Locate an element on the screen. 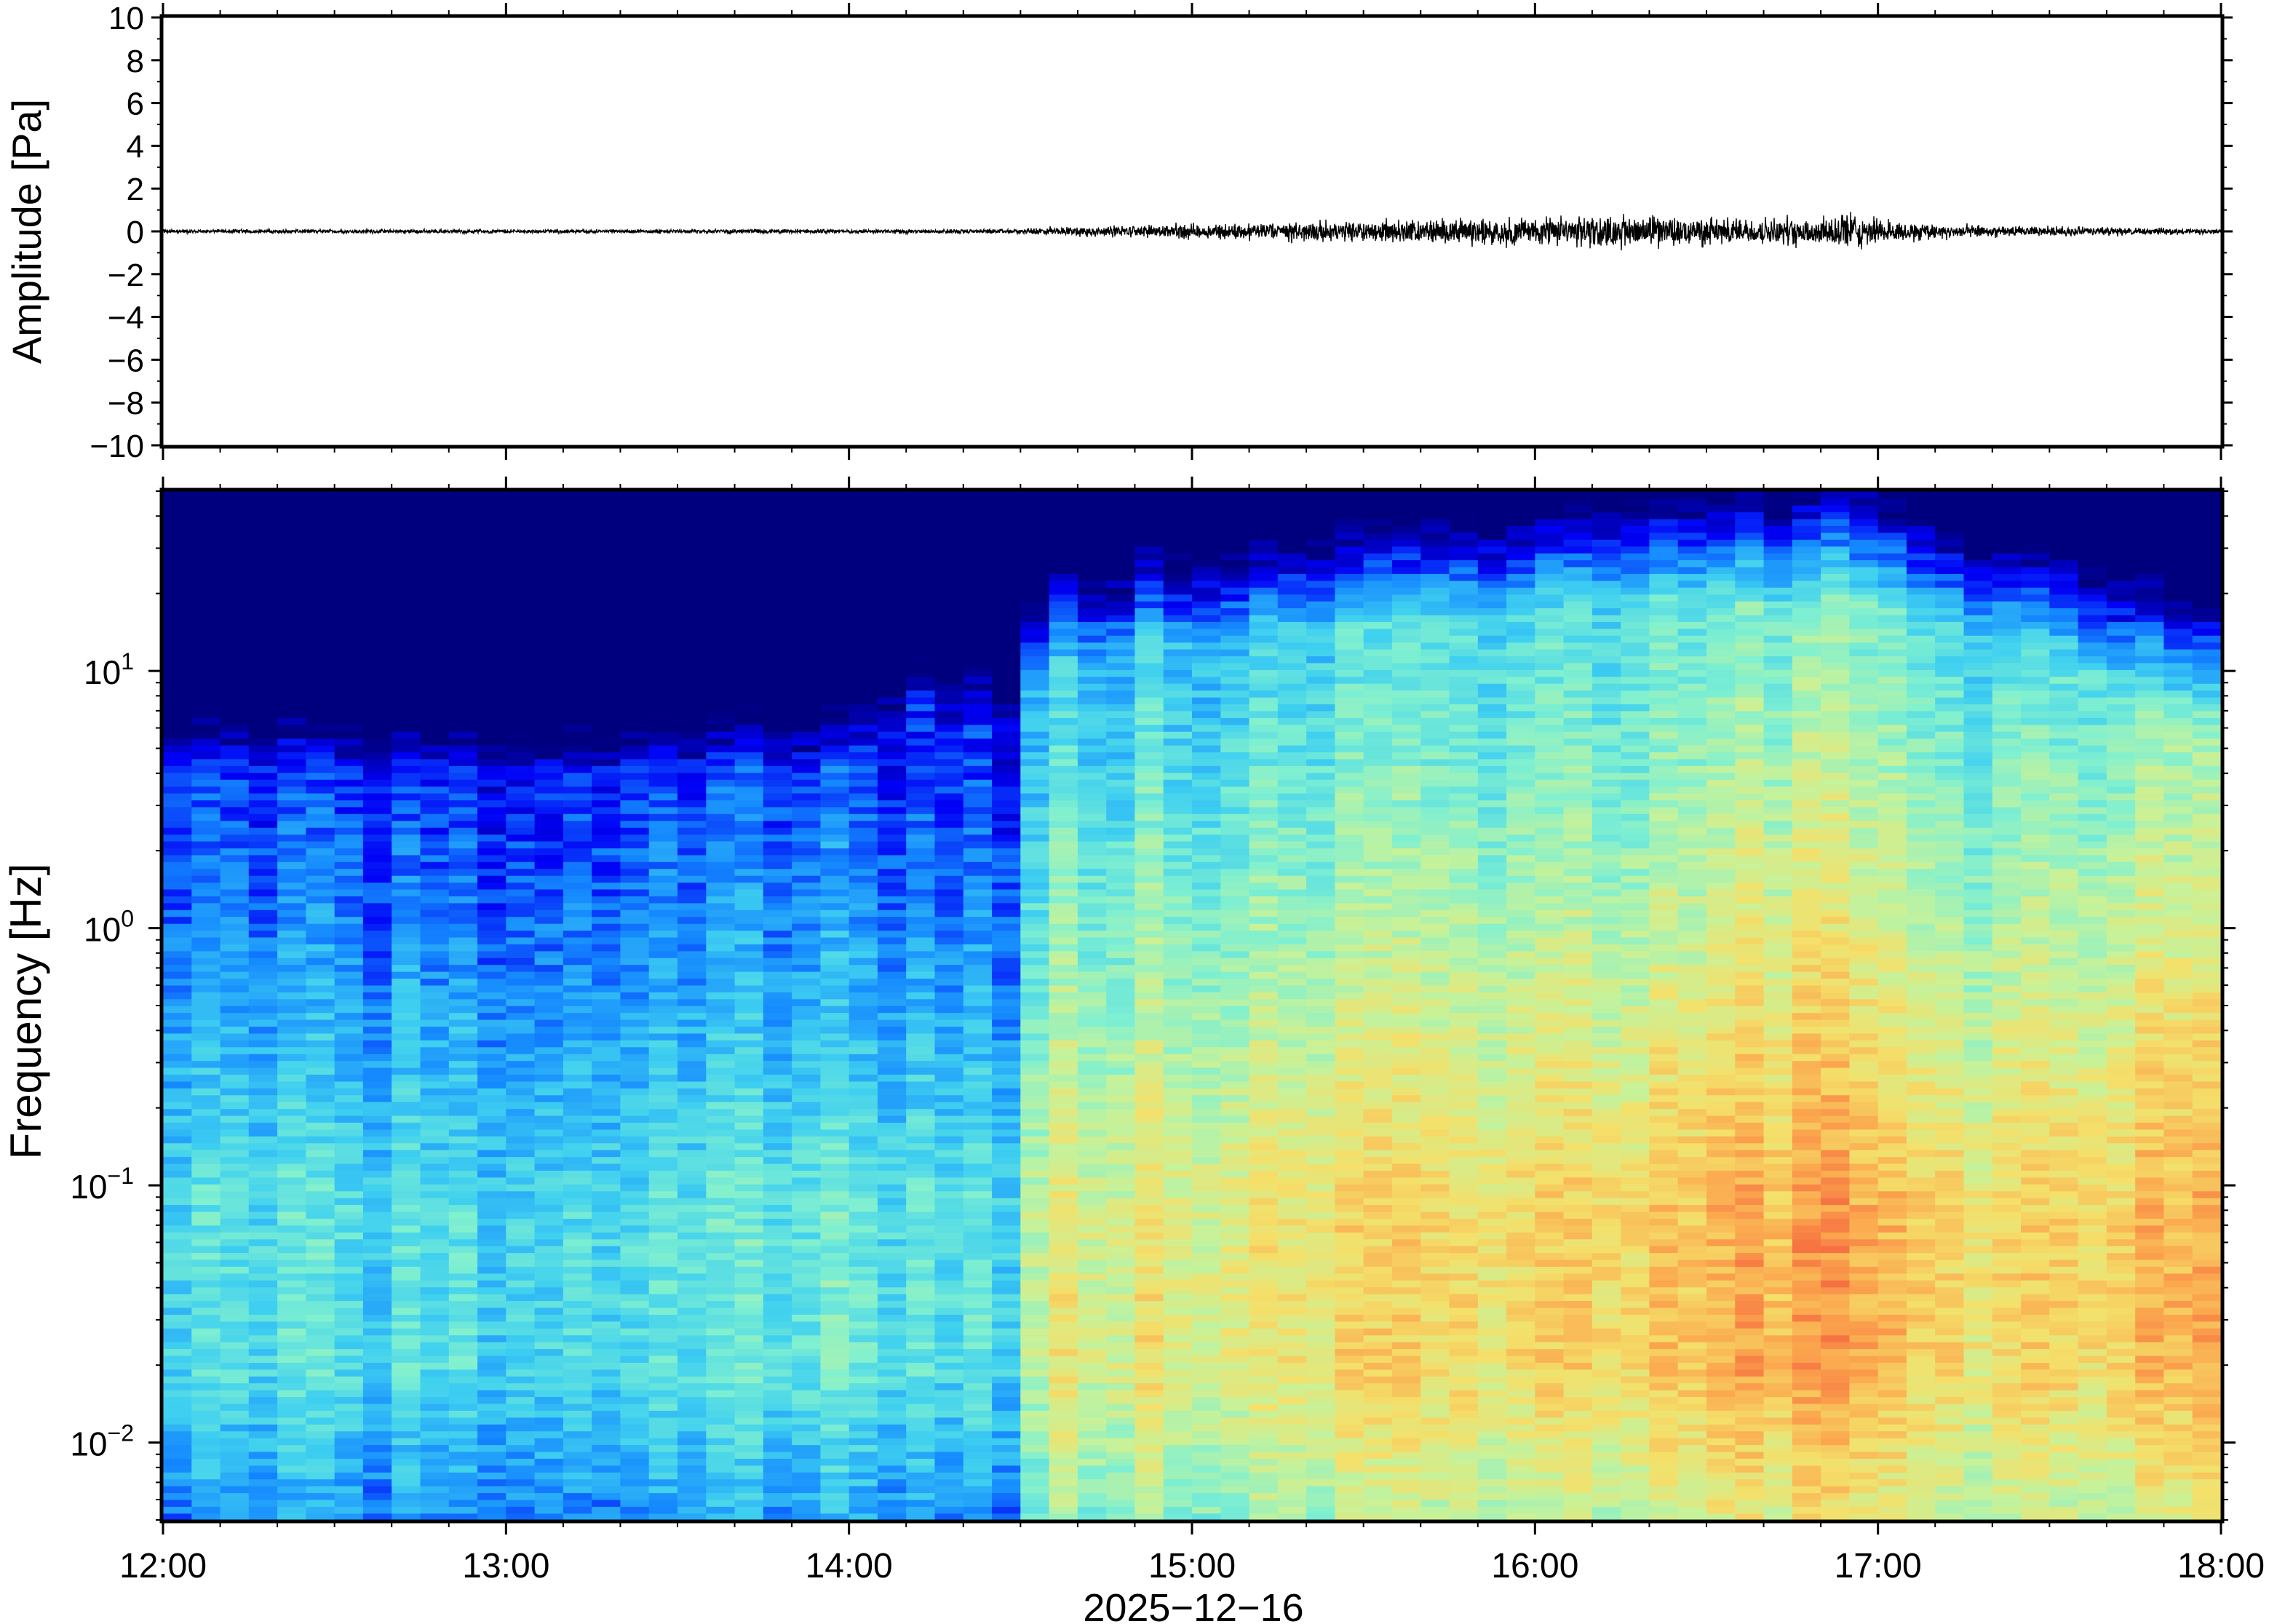 This screenshot has height=1624, width=2269. waveform-y-tick-label: 10 is located at coordinates (126, 18).